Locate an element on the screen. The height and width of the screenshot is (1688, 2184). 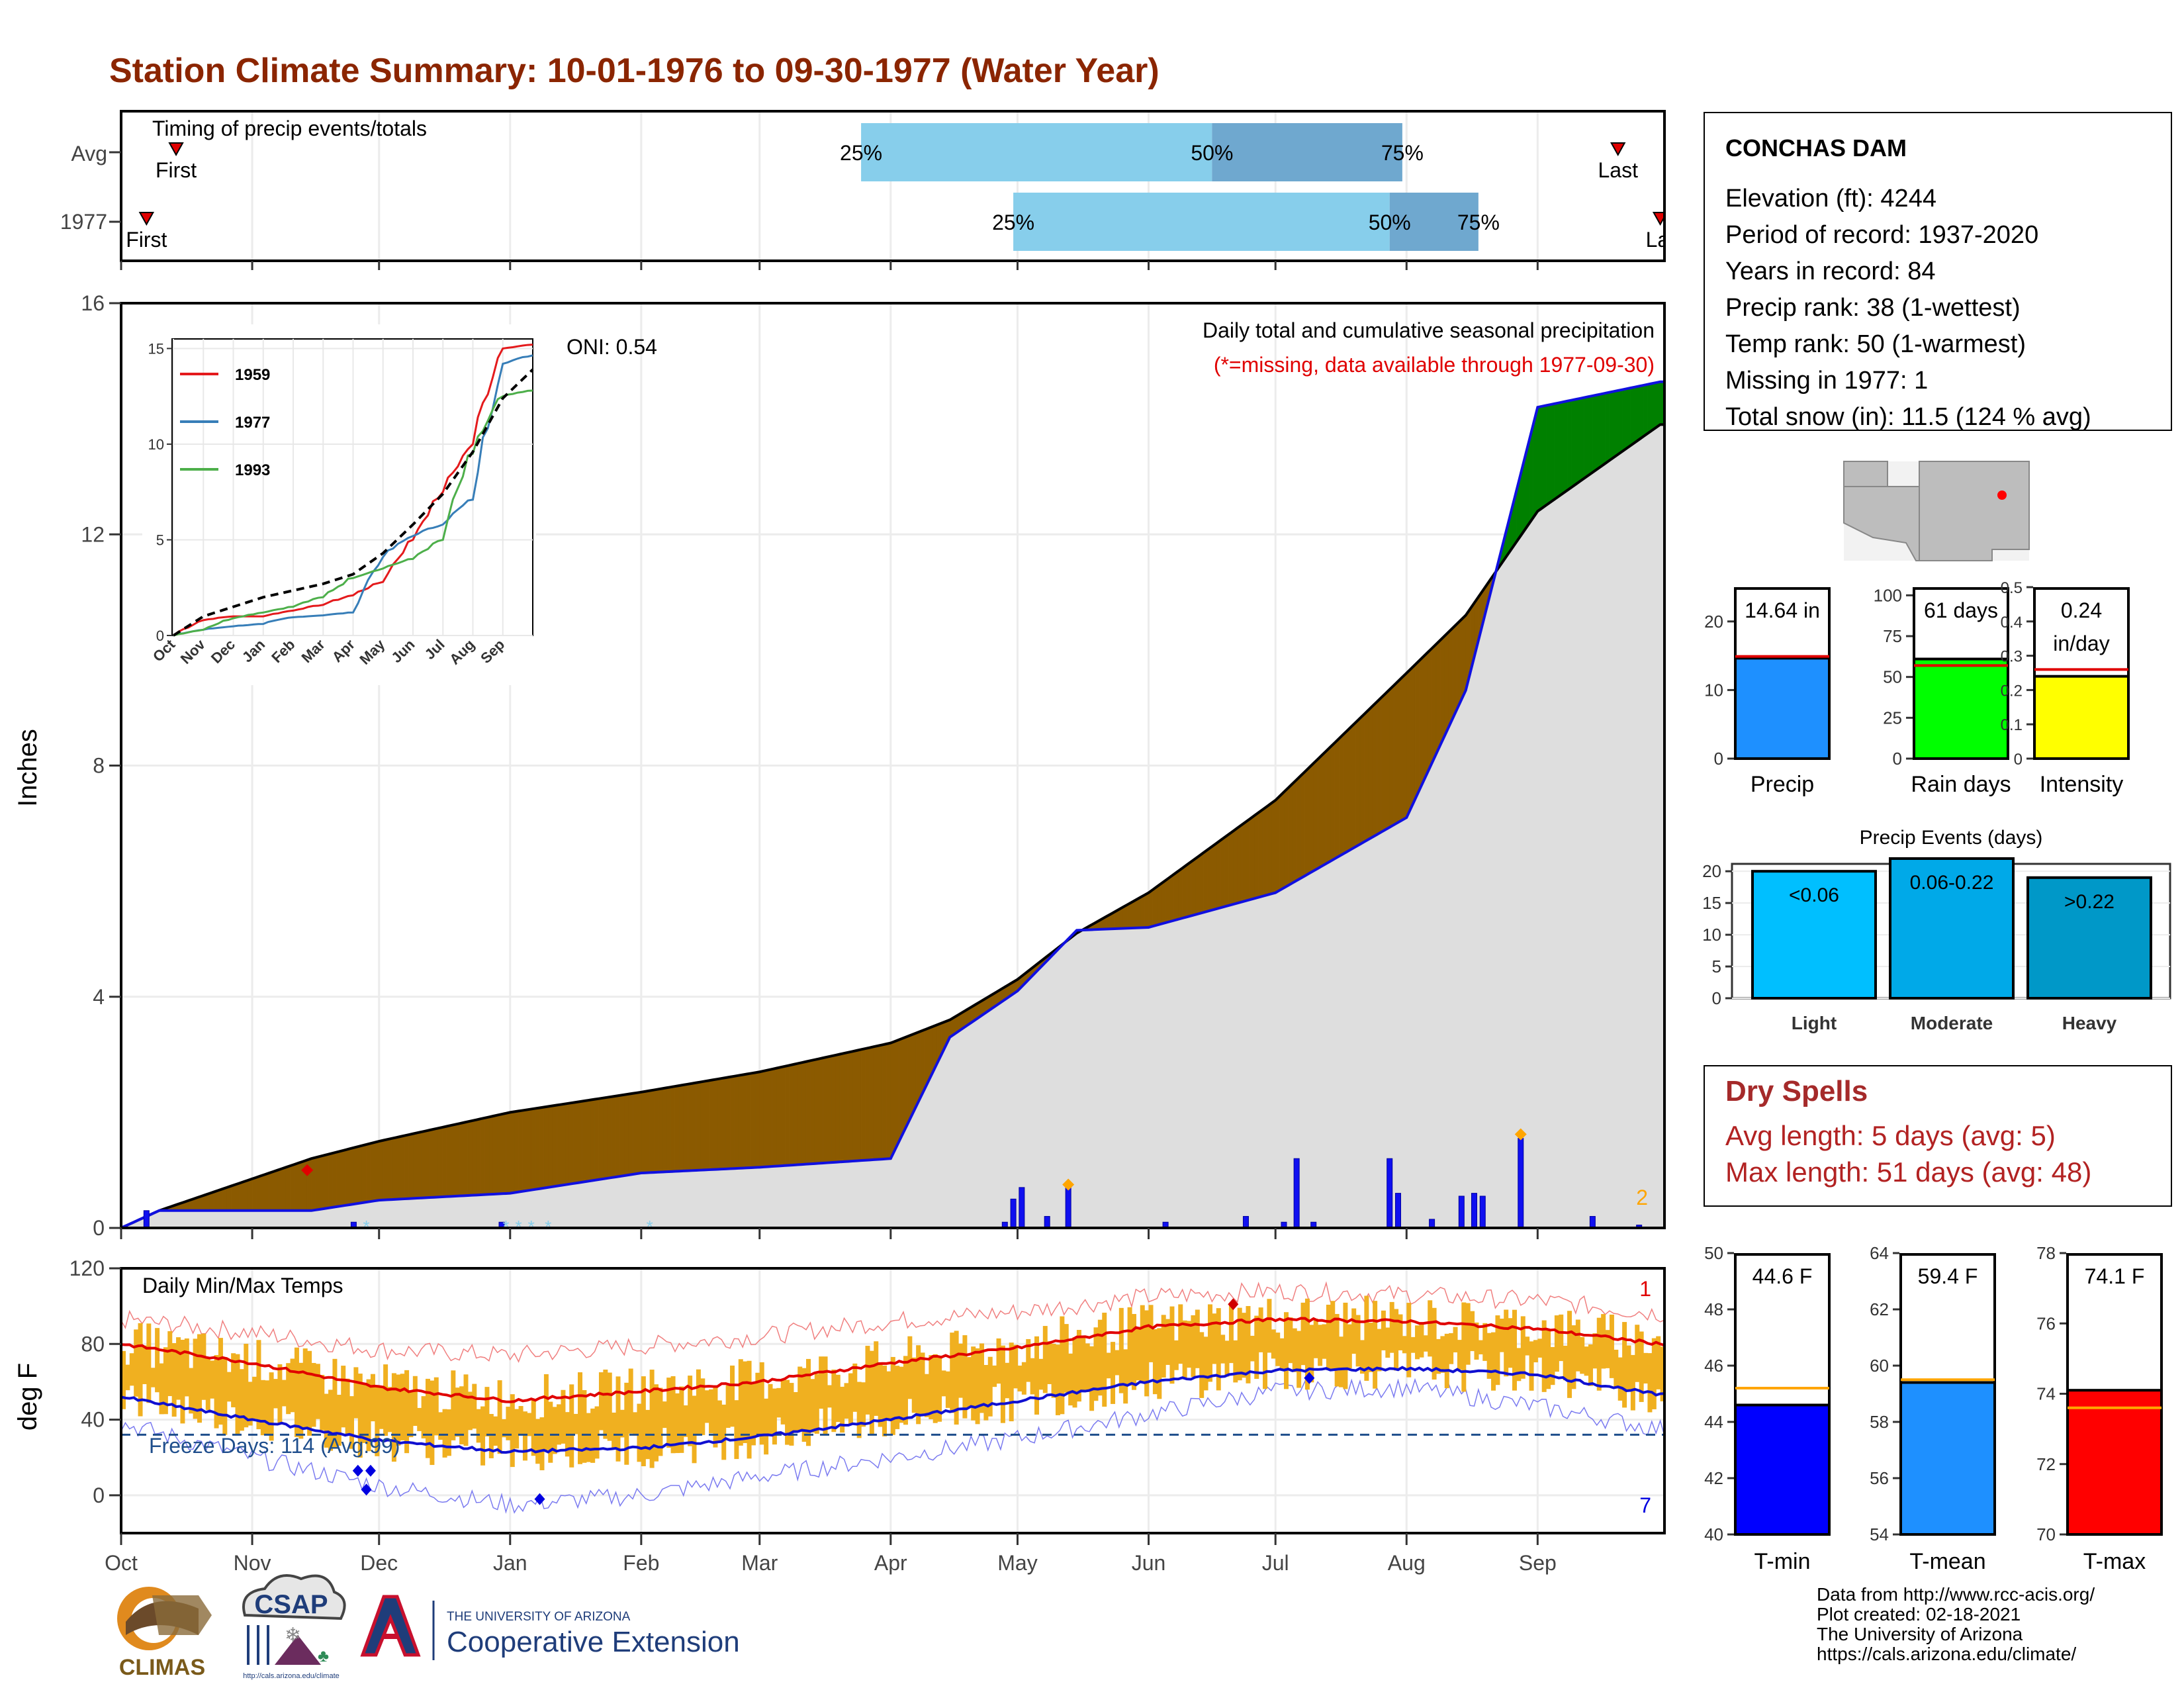
temp-count-top: 1 is located at coordinates (1645, 1289).